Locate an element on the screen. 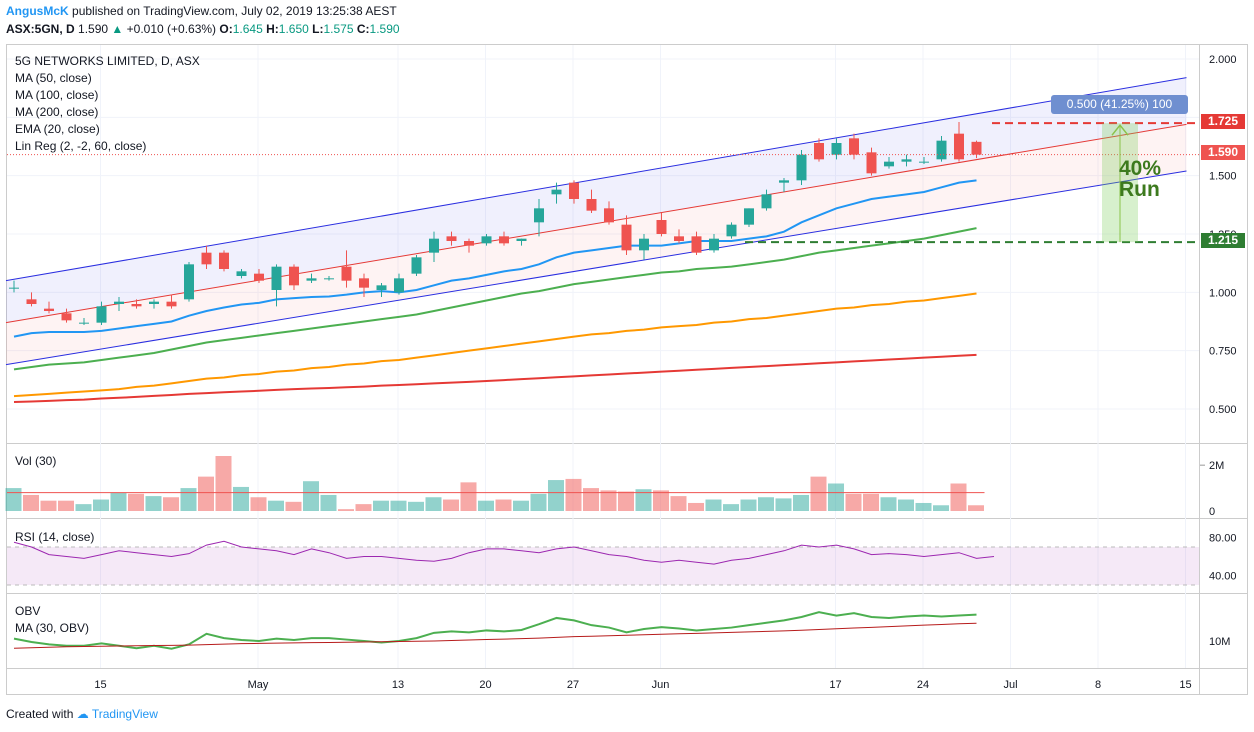 This screenshot has height=732, width=1254. legend-ma200: MA (200, close) is located at coordinates (57, 112).